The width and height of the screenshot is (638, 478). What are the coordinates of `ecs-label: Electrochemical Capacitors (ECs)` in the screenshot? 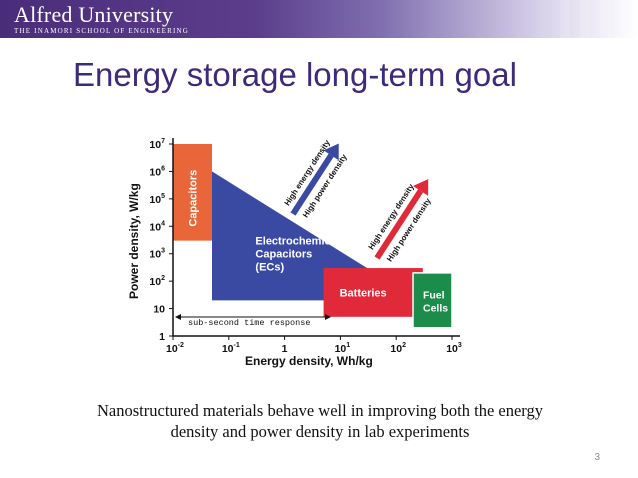 It's located at (298, 255).